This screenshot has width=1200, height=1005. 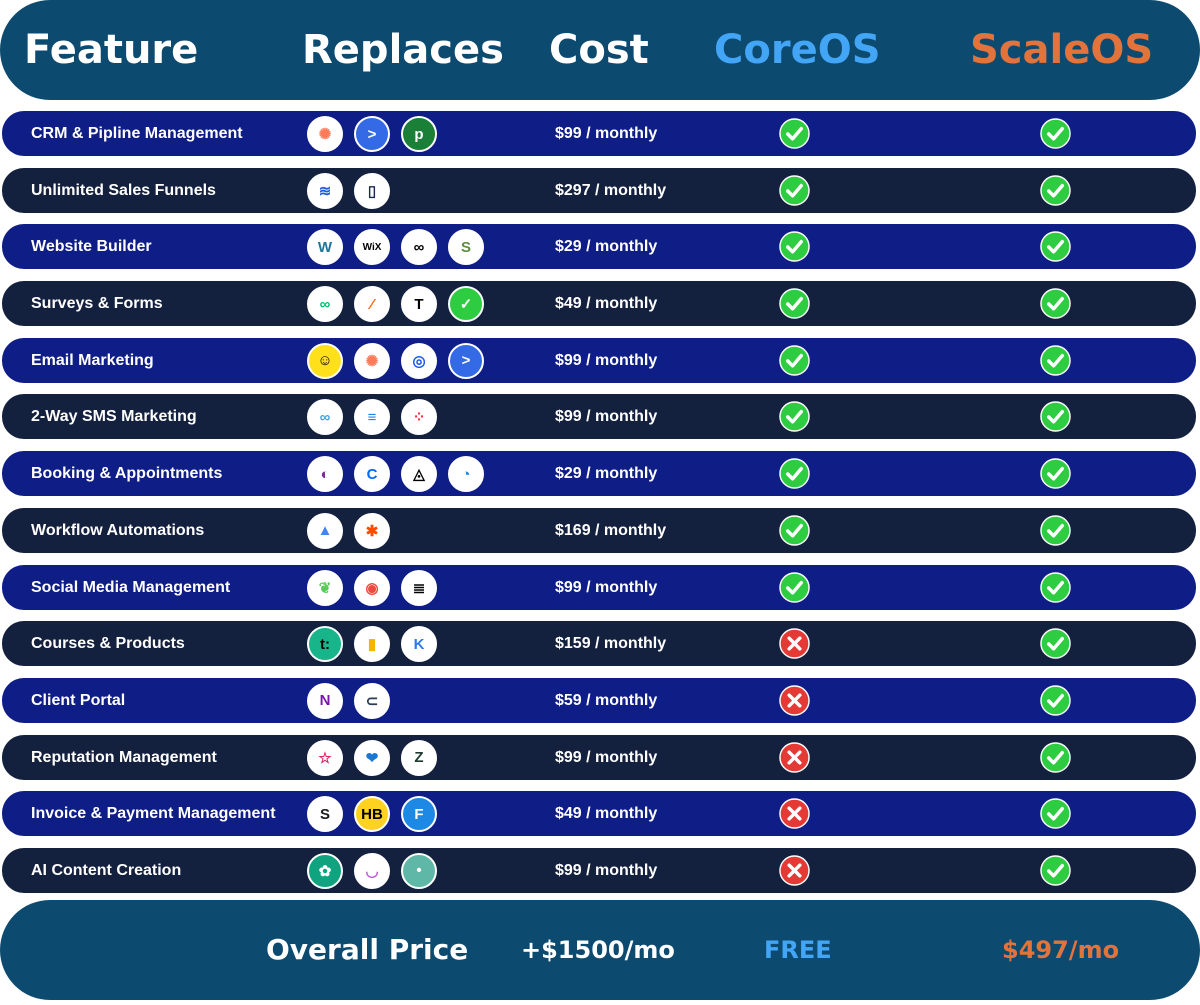 What do you see at coordinates (348, 190) in the screenshot?
I see `replaced-tools: ≋ ▯` at bounding box center [348, 190].